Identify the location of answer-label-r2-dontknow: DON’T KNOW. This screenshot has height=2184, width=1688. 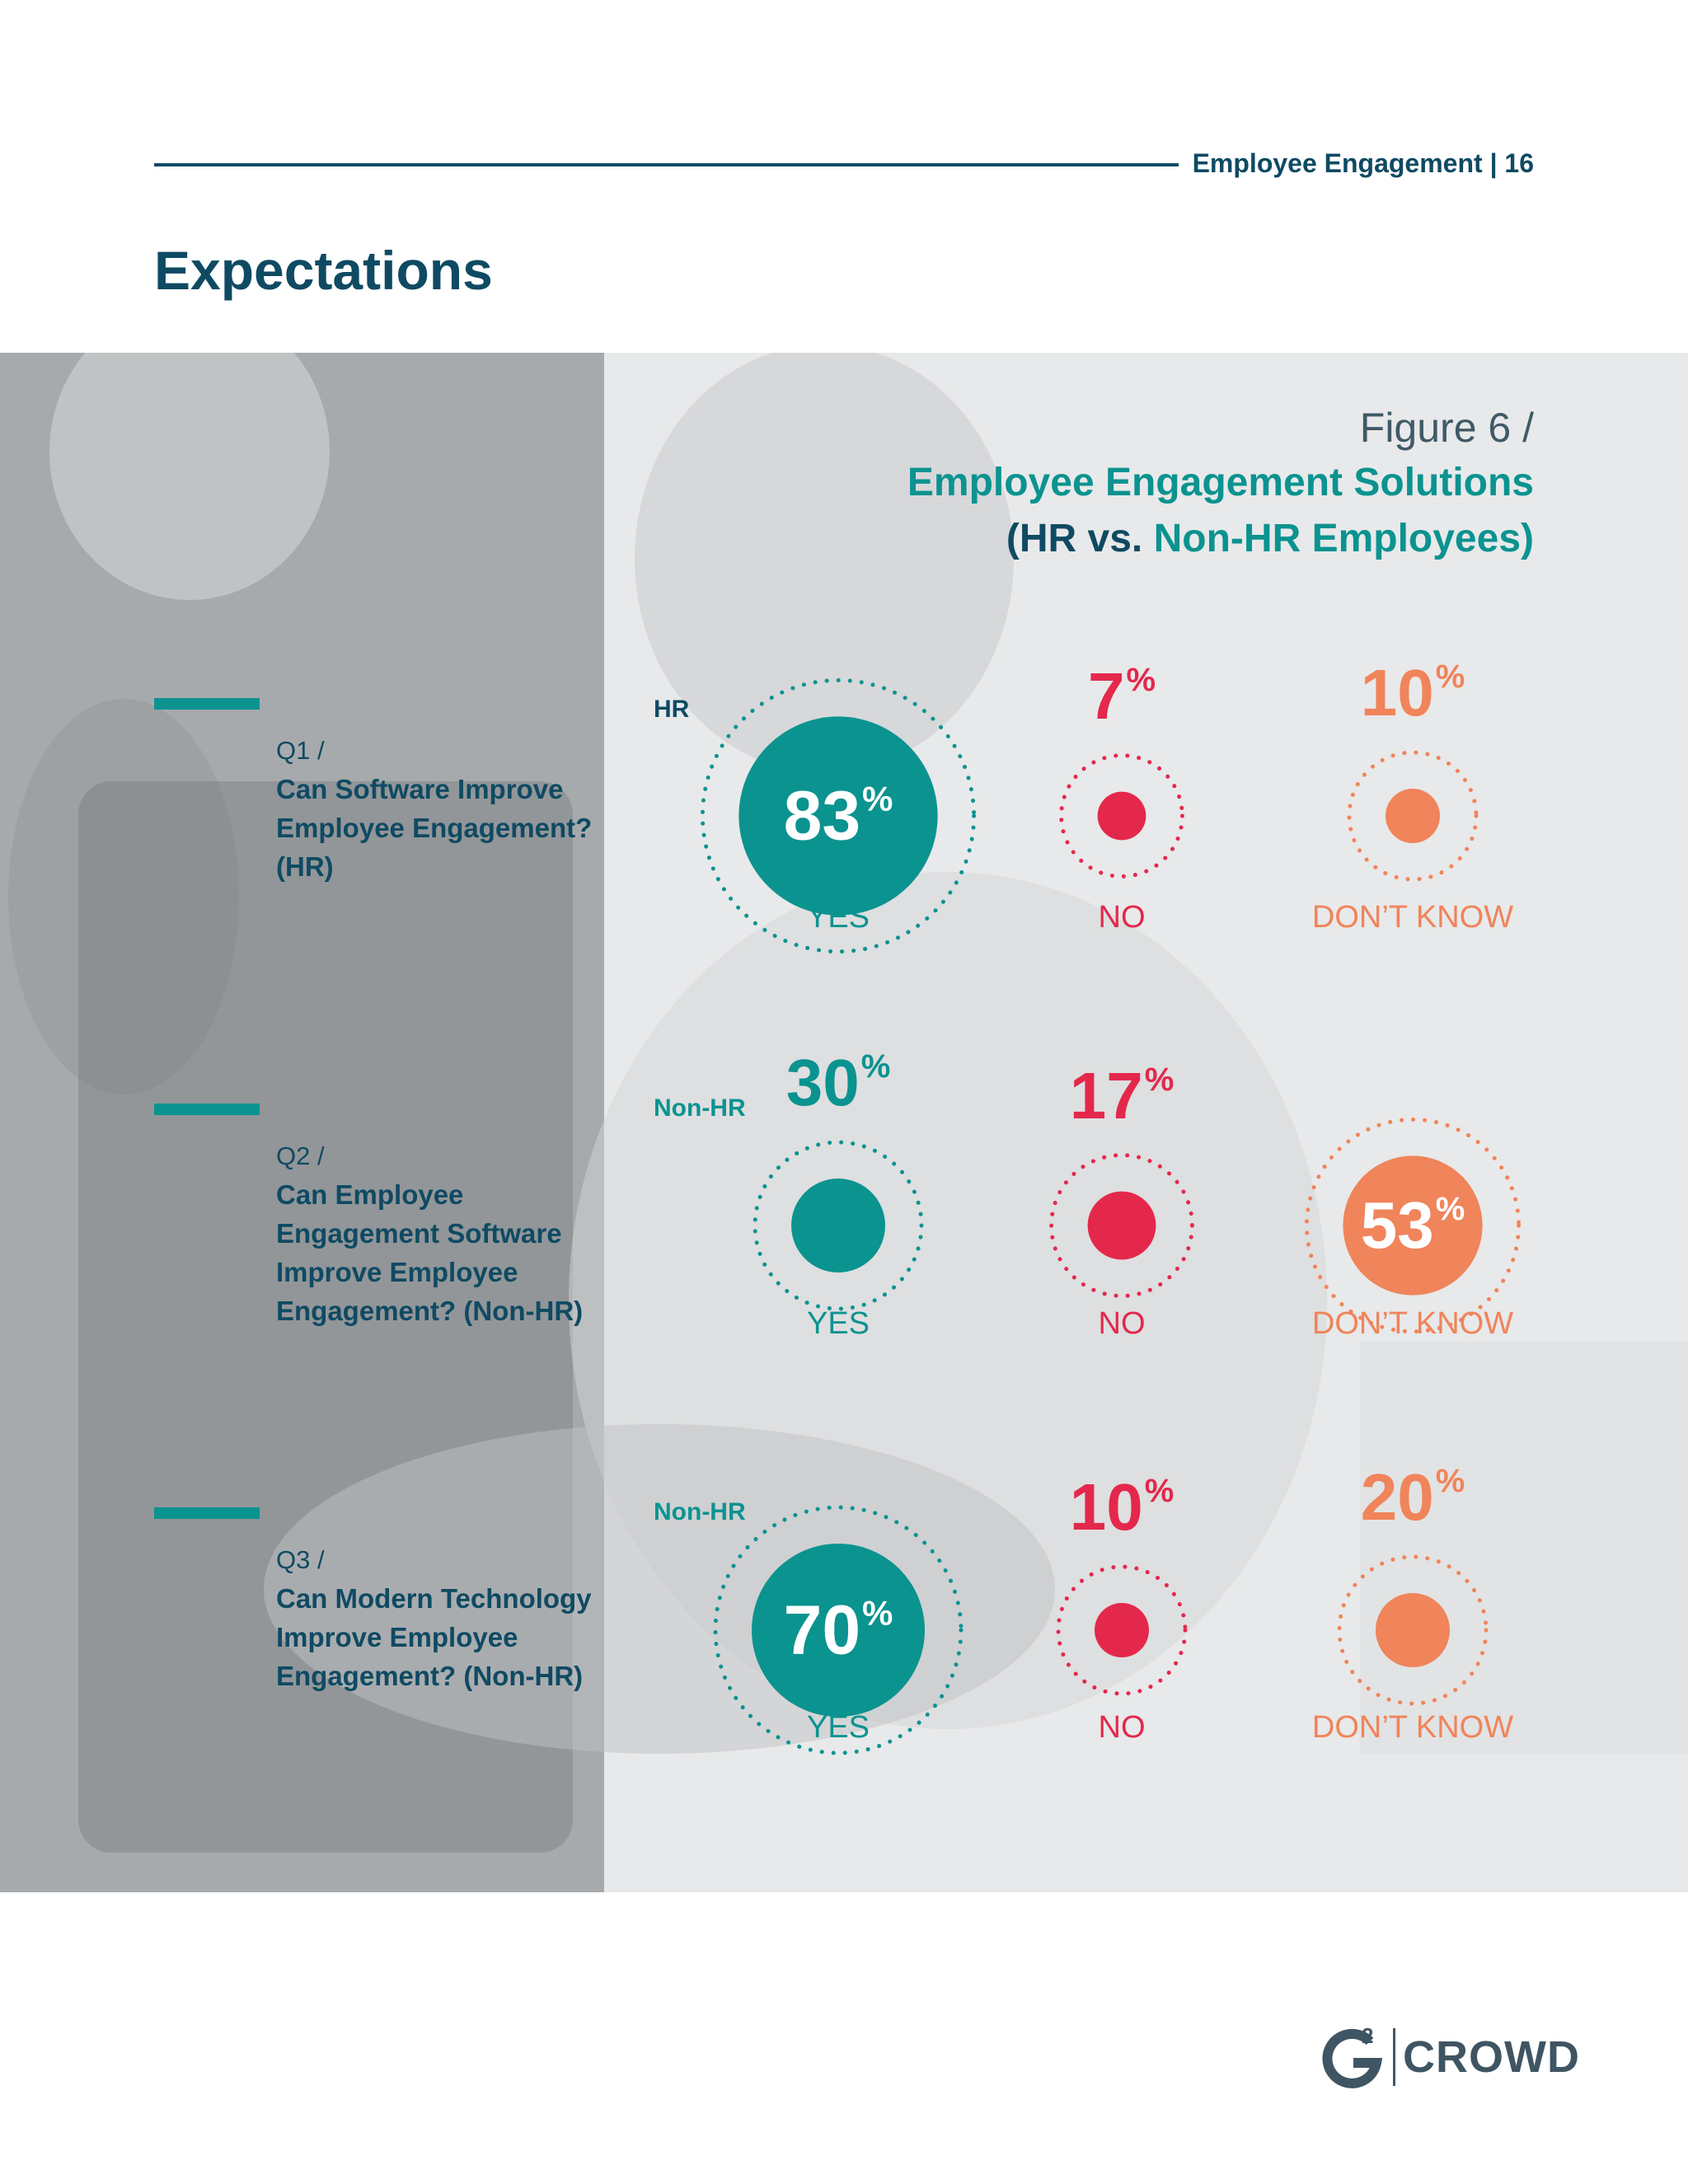
(1412, 1323).